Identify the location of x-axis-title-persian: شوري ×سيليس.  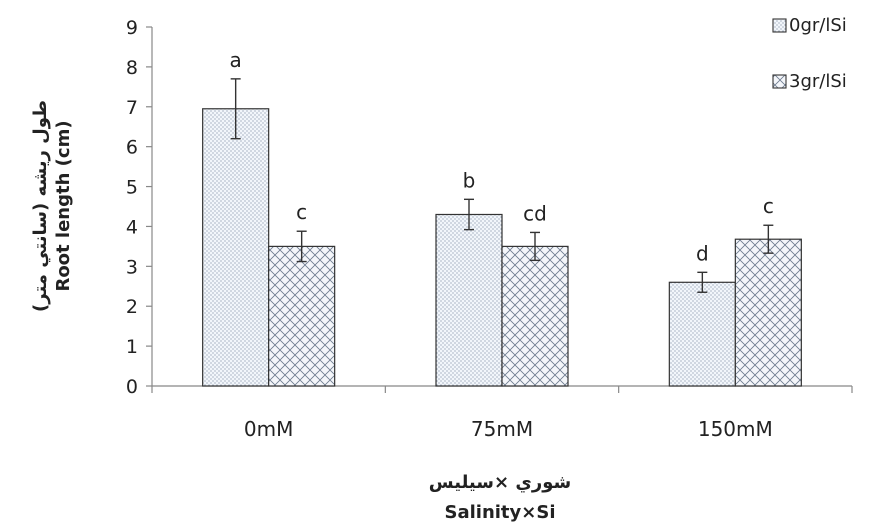
(500, 482).